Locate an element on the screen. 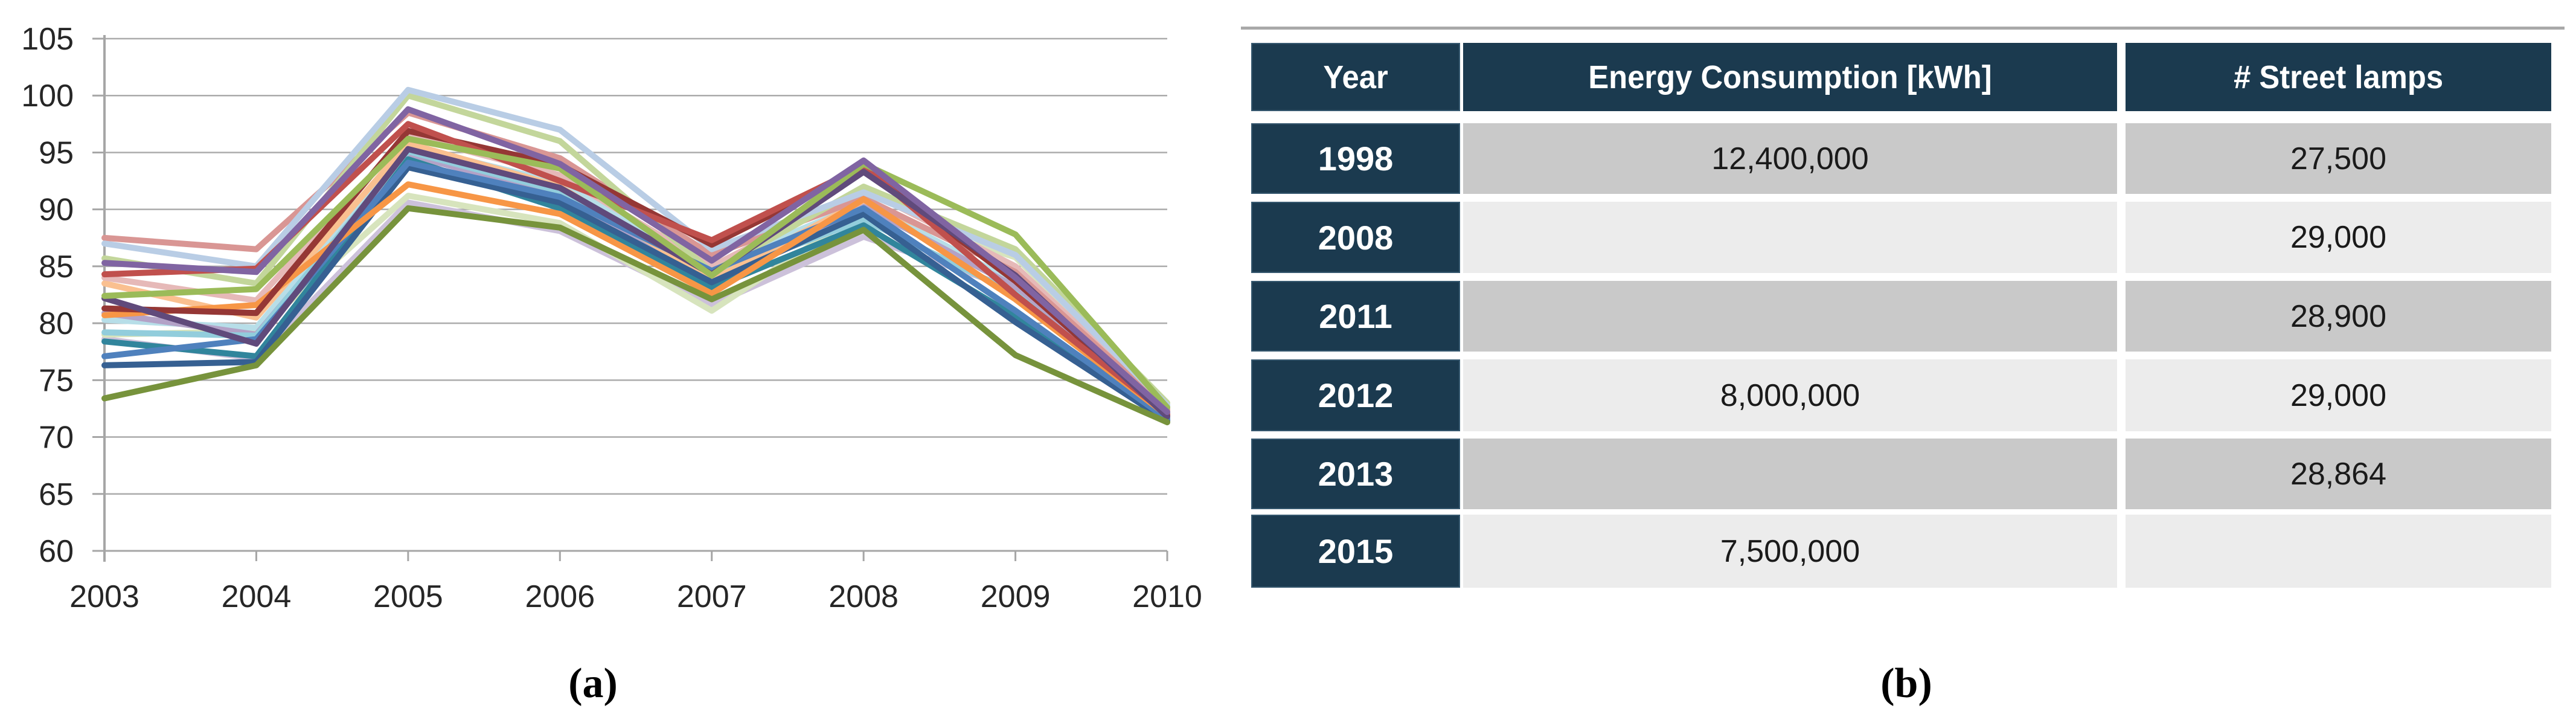 The width and height of the screenshot is (2576, 720). table-header-lamps-label: # Street lamps is located at coordinates (2338, 77).